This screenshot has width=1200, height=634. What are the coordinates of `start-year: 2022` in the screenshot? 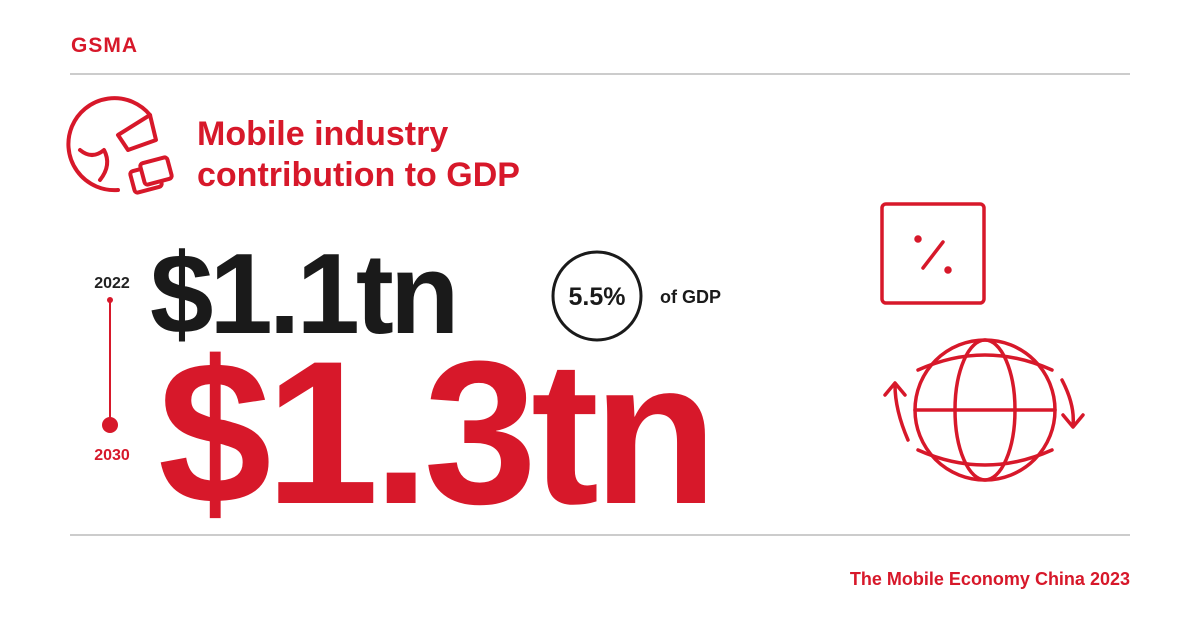 It's located at (112, 283).